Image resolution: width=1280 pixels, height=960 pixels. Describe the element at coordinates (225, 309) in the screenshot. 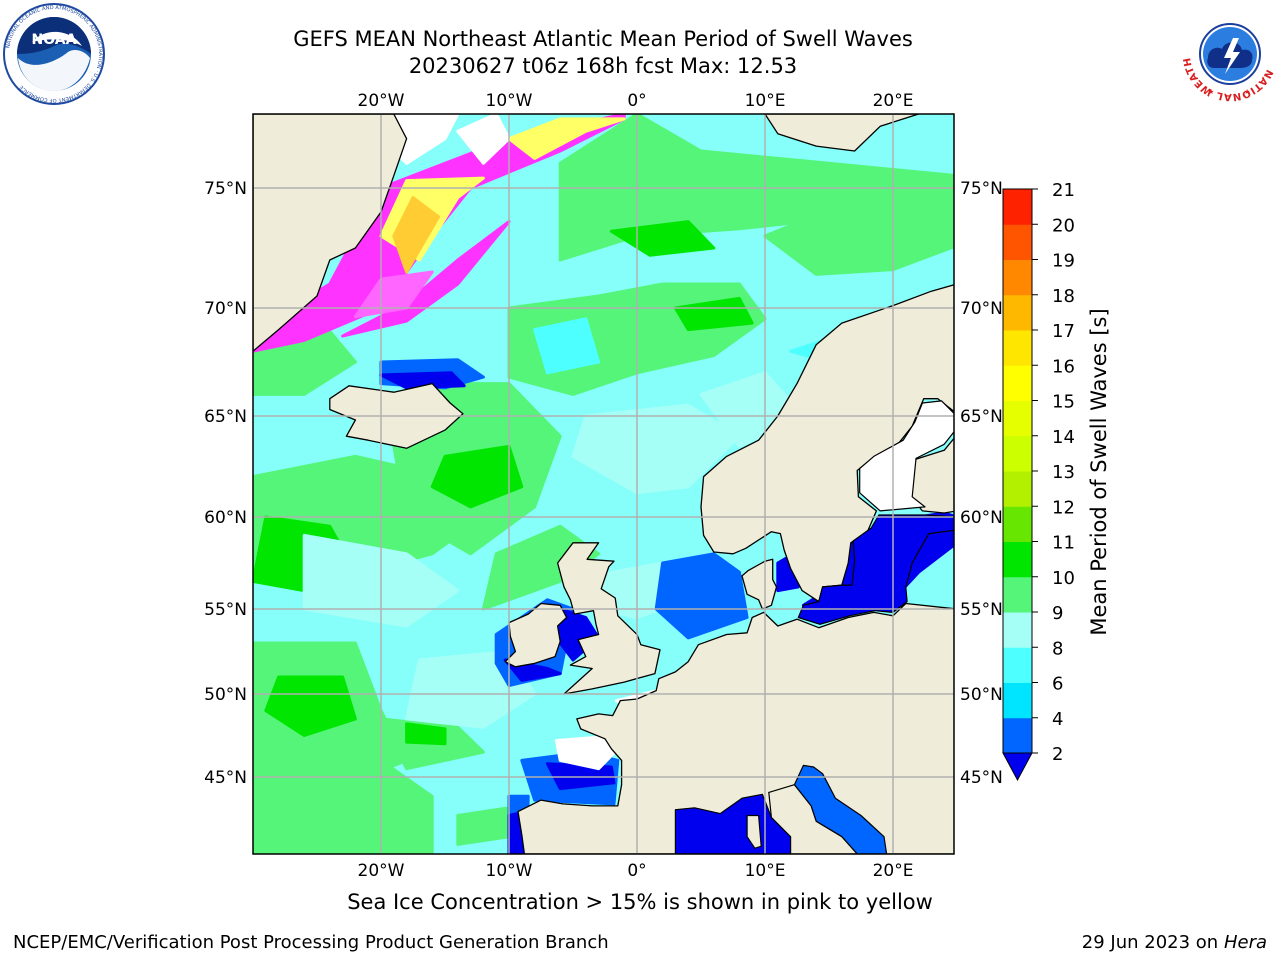

I see `lat-tick-label-left: 70°N` at that location.